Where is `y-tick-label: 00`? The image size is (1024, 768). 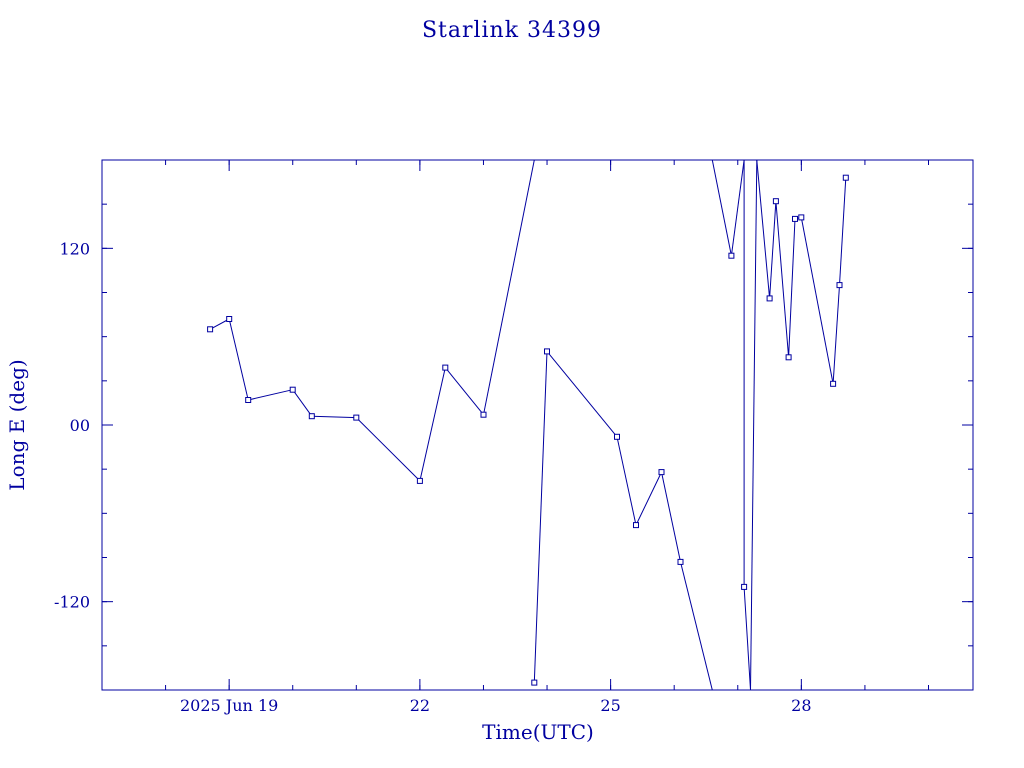
y-tick-label: 00 is located at coordinates (80, 425).